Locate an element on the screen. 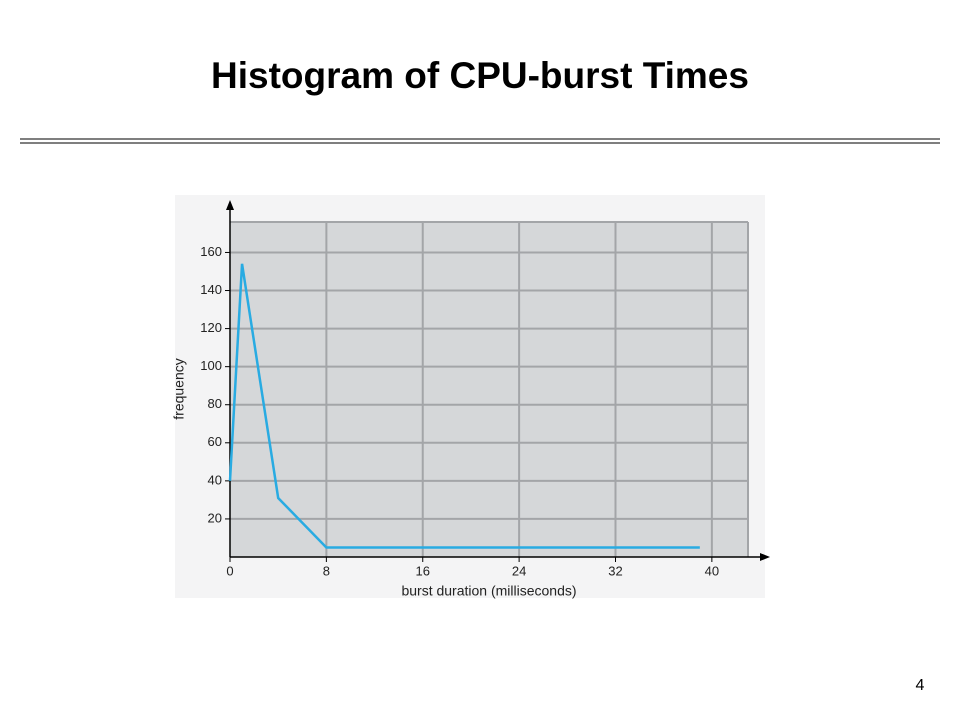 This screenshot has height=725, width=960. x-tick-label: 24 is located at coordinates (519, 570).